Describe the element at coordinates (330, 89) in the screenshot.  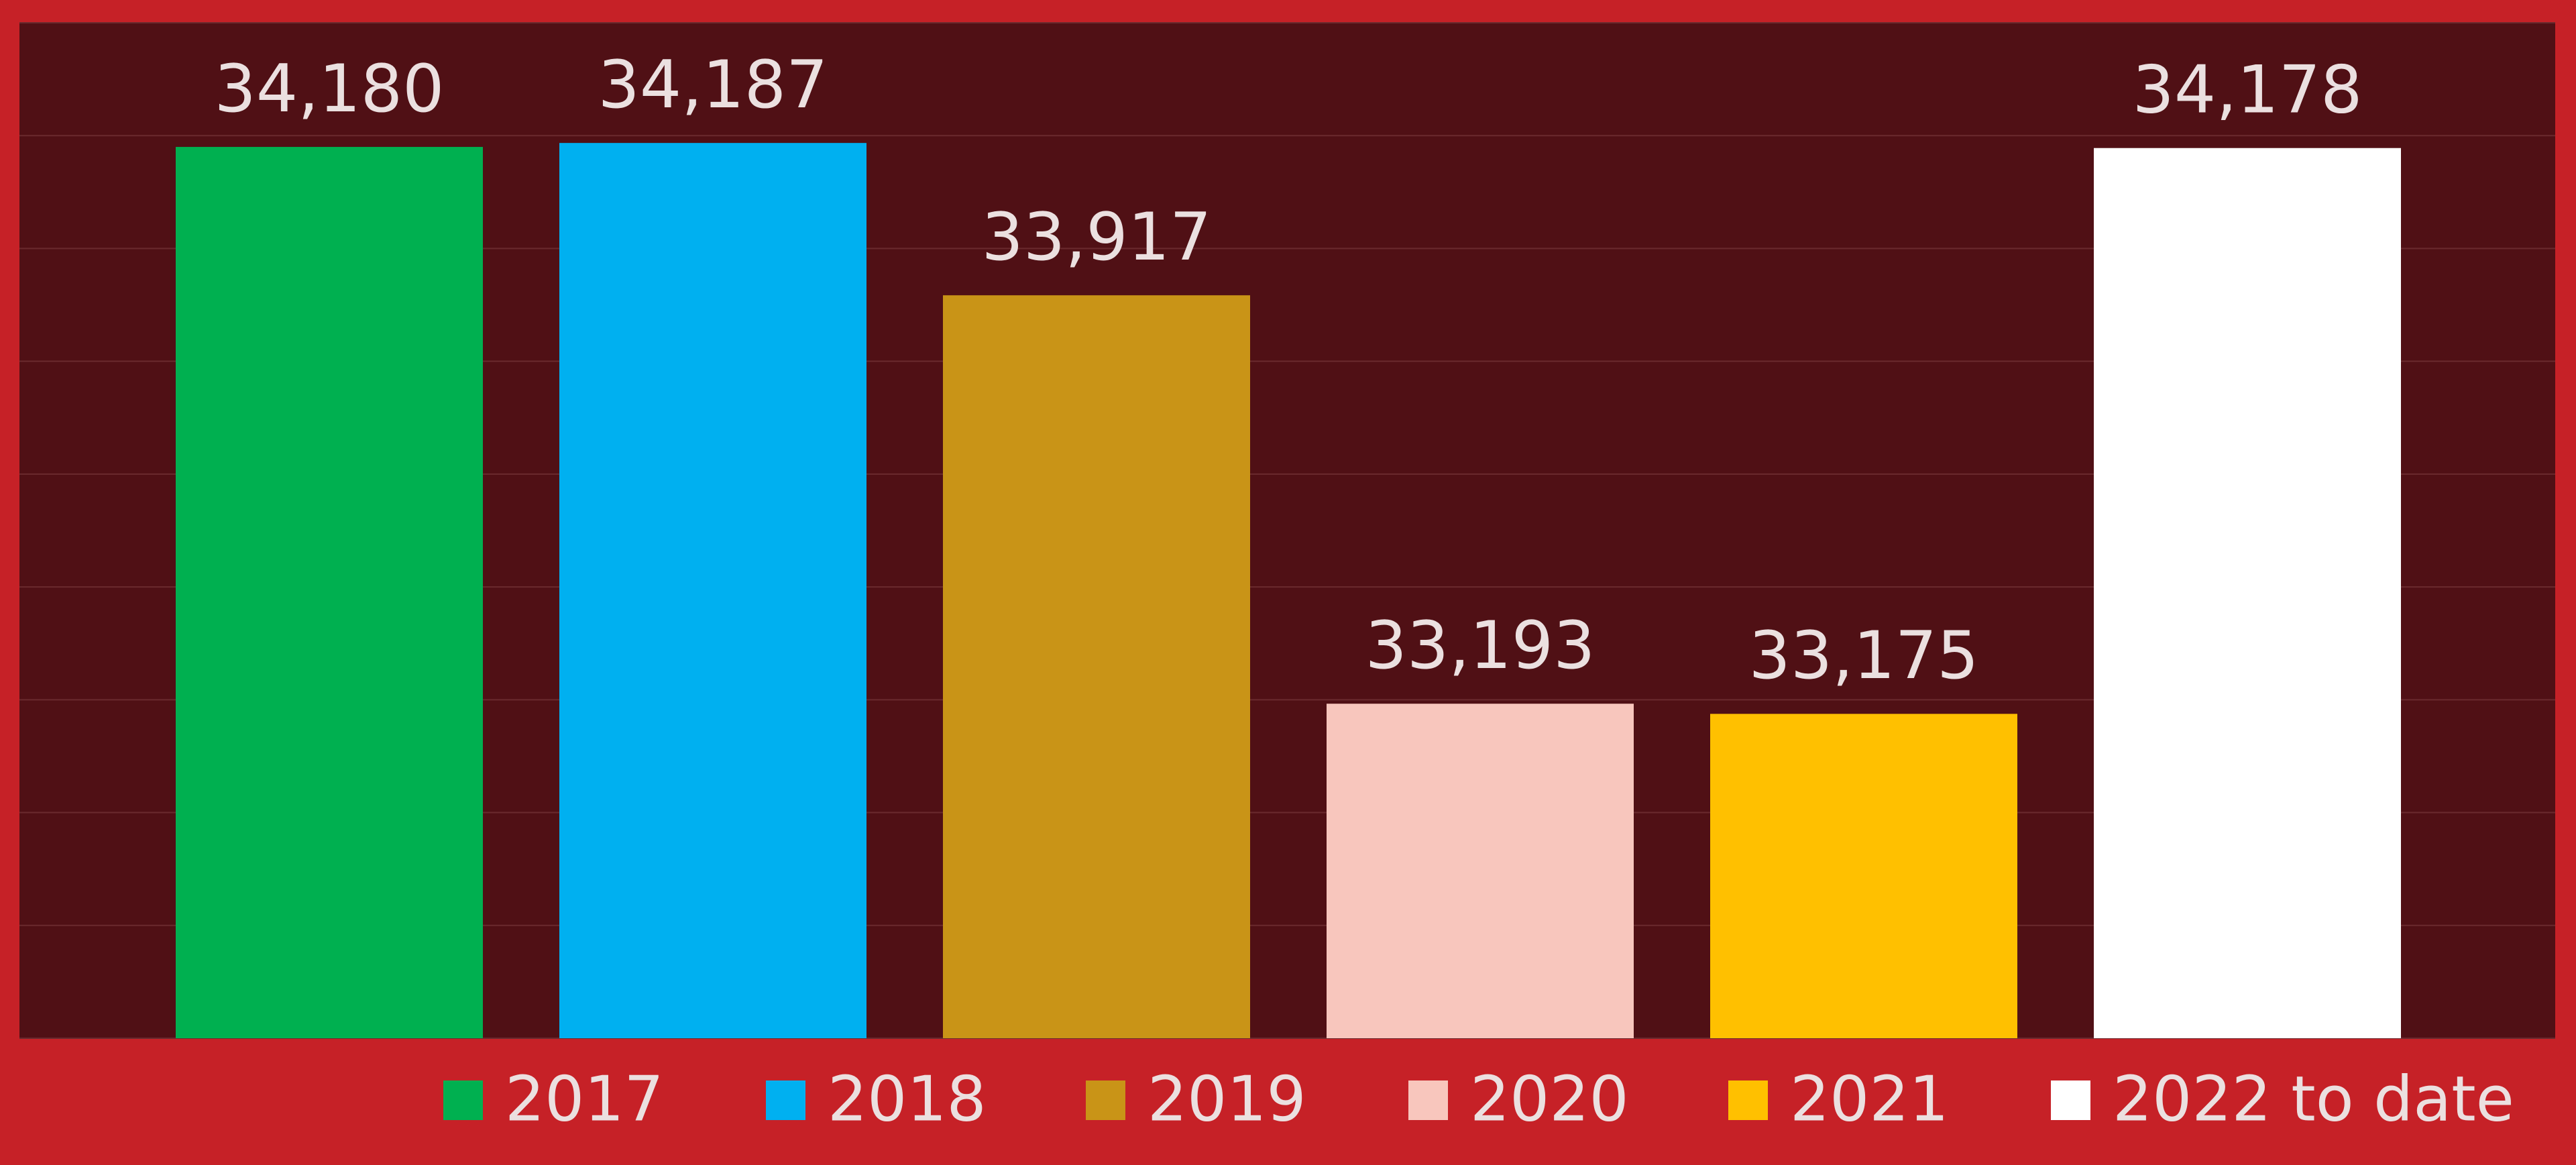
I see `data-label: 34,180` at that location.